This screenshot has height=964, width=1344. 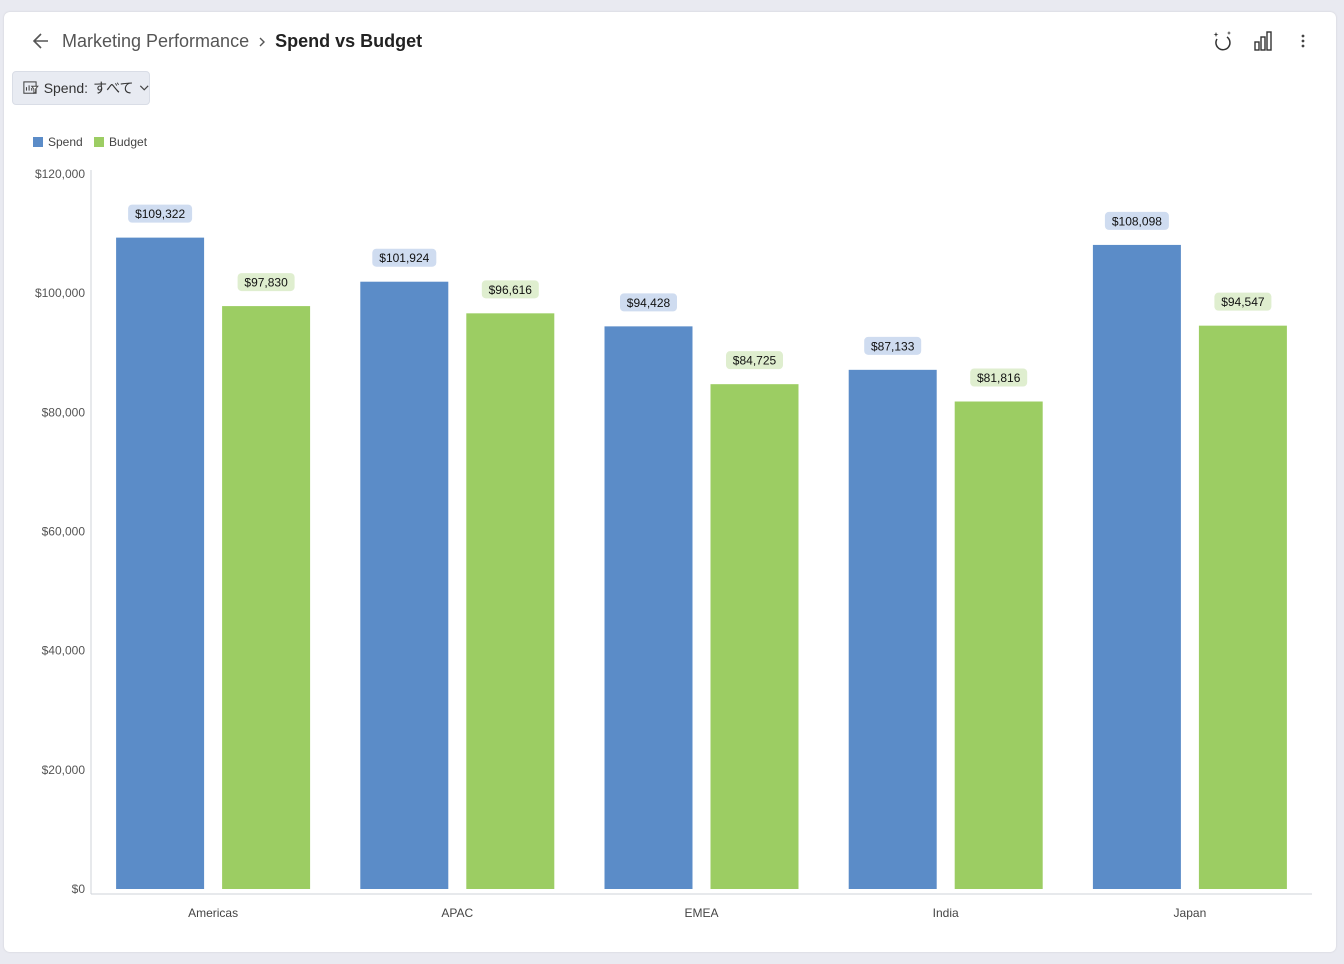 I want to click on header-actions, so click(x=1263, y=41).